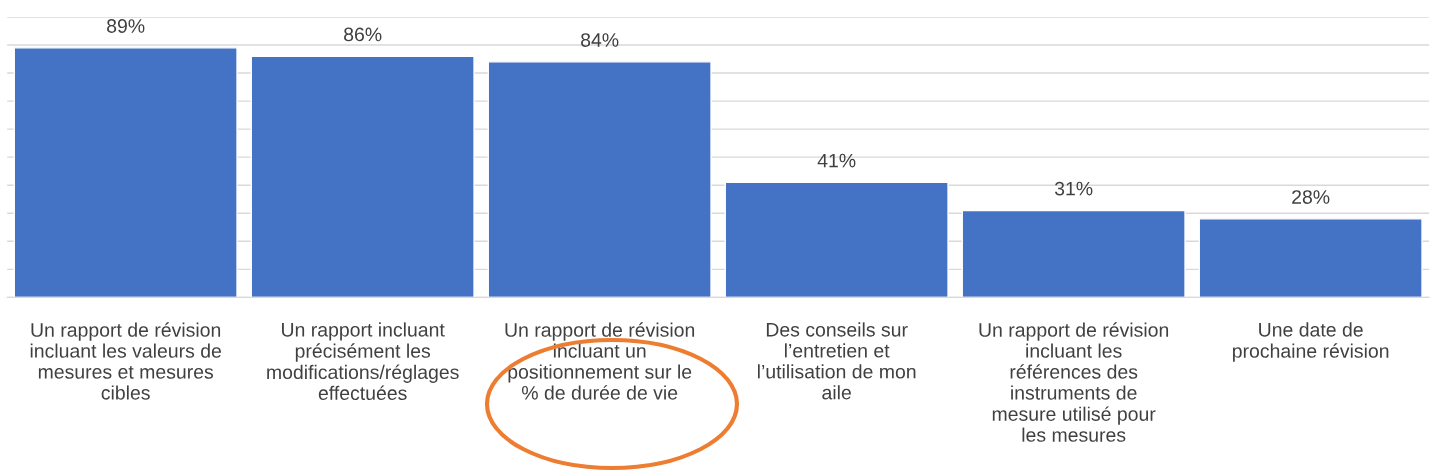  What do you see at coordinates (1311, 197) in the screenshot?
I see `data-label: 28%` at bounding box center [1311, 197].